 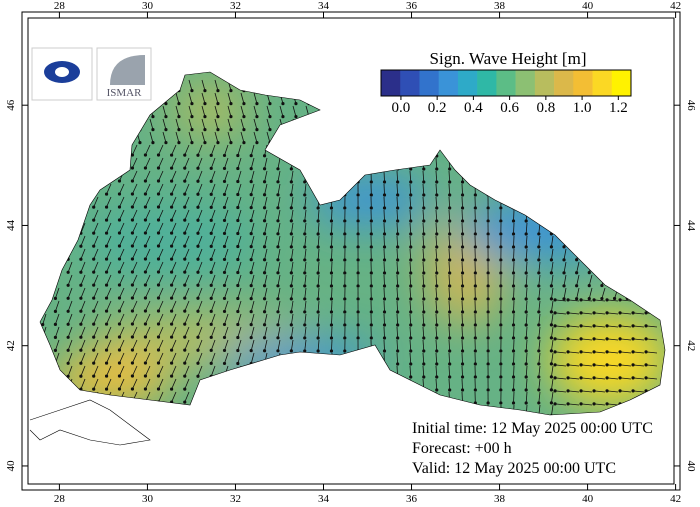 What do you see at coordinates (60, 499) in the screenshot?
I see `lon-label: 28` at bounding box center [60, 499].